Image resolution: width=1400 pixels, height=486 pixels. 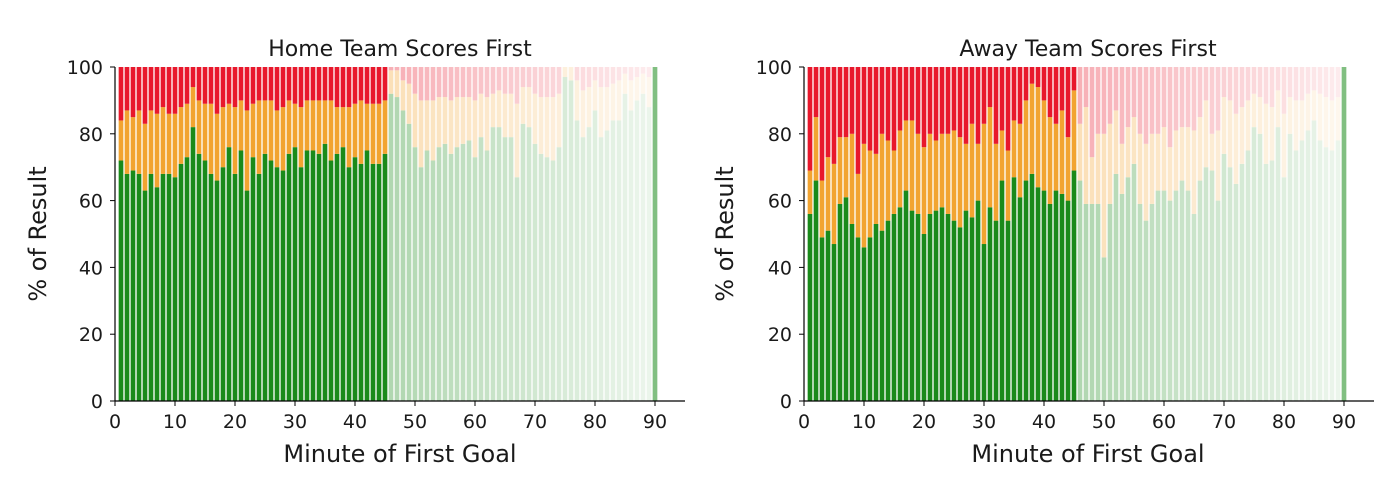 What do you see at coordinates (864, 422) in the screenshot?
I see `x-tick-label-1: 10` at bounding box center [864, 422].